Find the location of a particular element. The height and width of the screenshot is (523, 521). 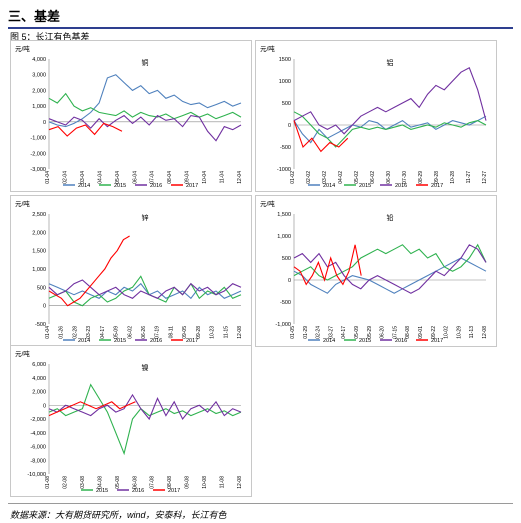

x-tick-label: 06-08 is located at coordinates (135, 482).